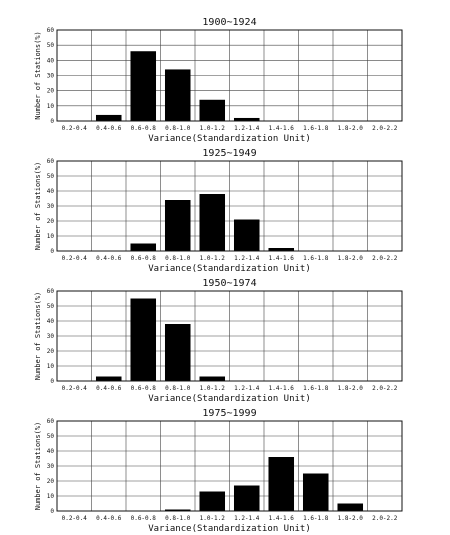 Image resolution: width=450 pixels, height=535 pixels. Describe the element at coordinates (229, 283) in the screenshot. I see `chart-title: 1950~1974` at that location.